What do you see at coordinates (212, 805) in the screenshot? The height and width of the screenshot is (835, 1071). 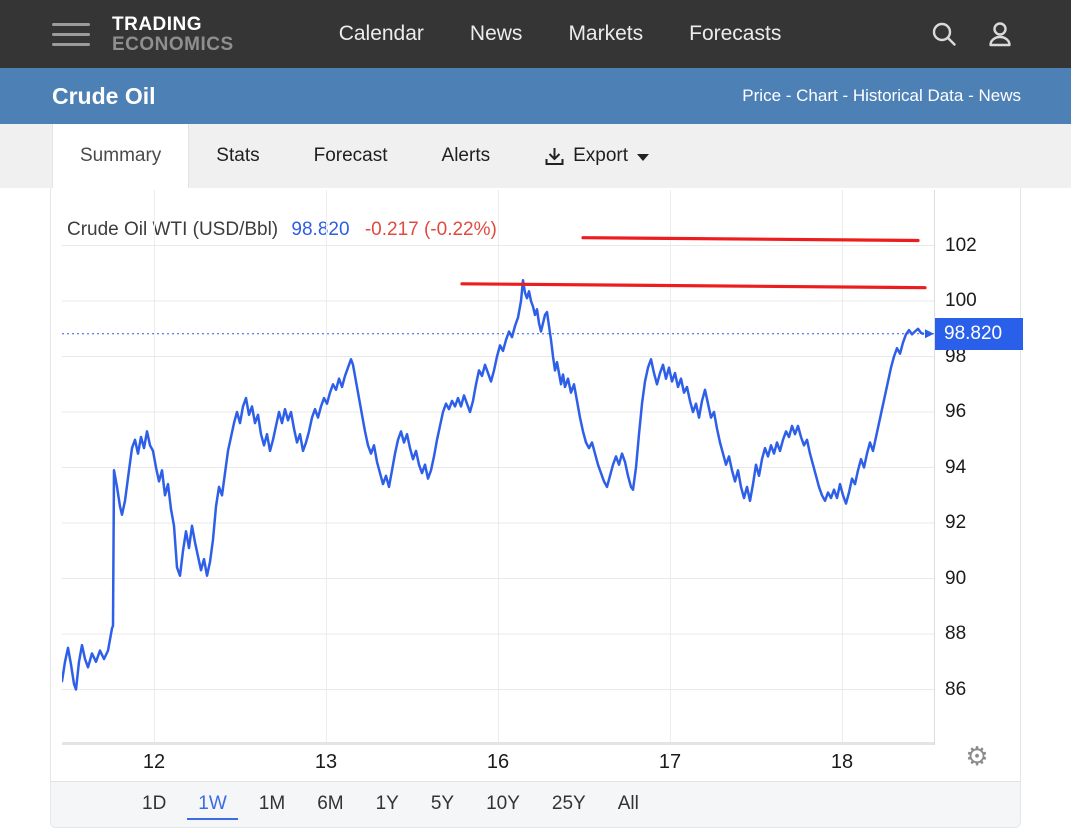 I see `range-button-1w: 1W` at bounding box center [212, 805].